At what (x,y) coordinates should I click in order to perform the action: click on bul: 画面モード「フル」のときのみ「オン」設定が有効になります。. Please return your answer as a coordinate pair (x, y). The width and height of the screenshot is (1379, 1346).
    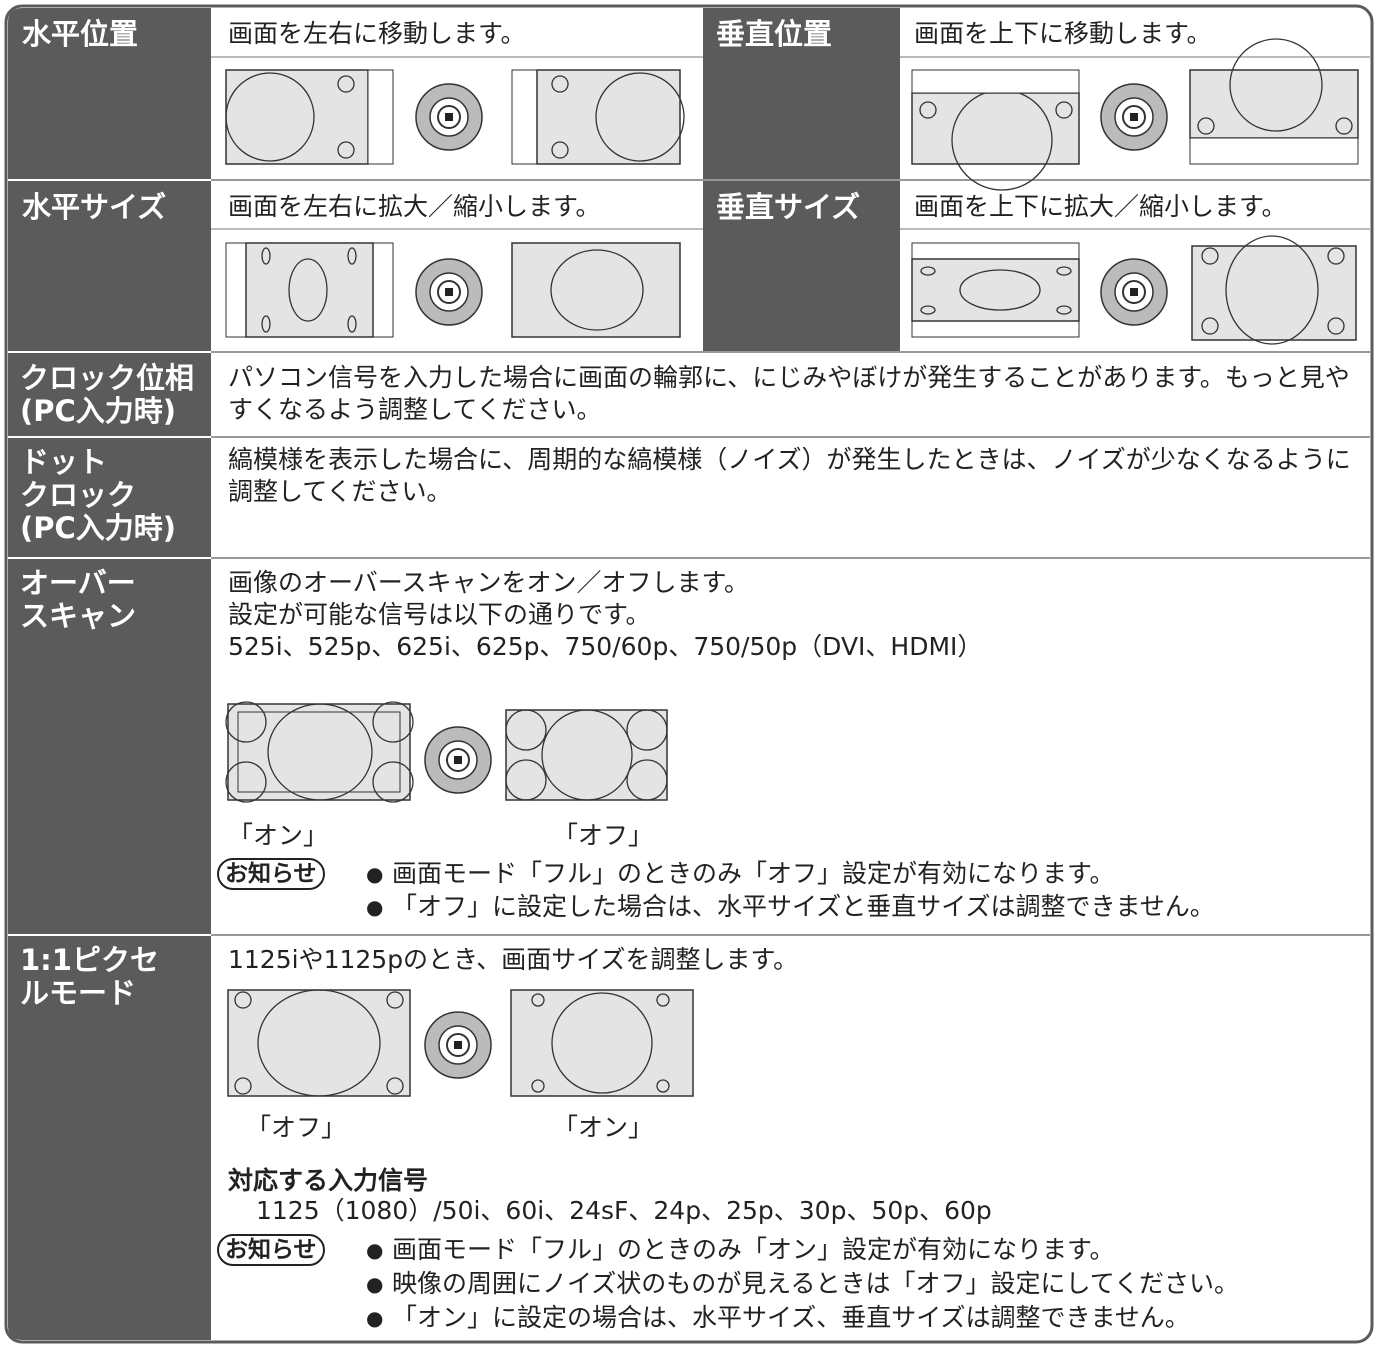
    Looking at the image, I should click on (740, 1250).